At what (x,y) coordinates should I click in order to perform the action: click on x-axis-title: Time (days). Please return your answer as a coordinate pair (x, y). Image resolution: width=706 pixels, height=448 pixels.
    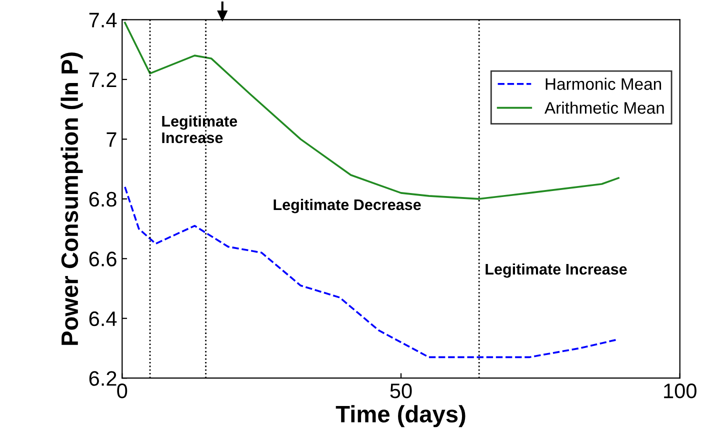
    Looking at the image, I should click on (401, 416).